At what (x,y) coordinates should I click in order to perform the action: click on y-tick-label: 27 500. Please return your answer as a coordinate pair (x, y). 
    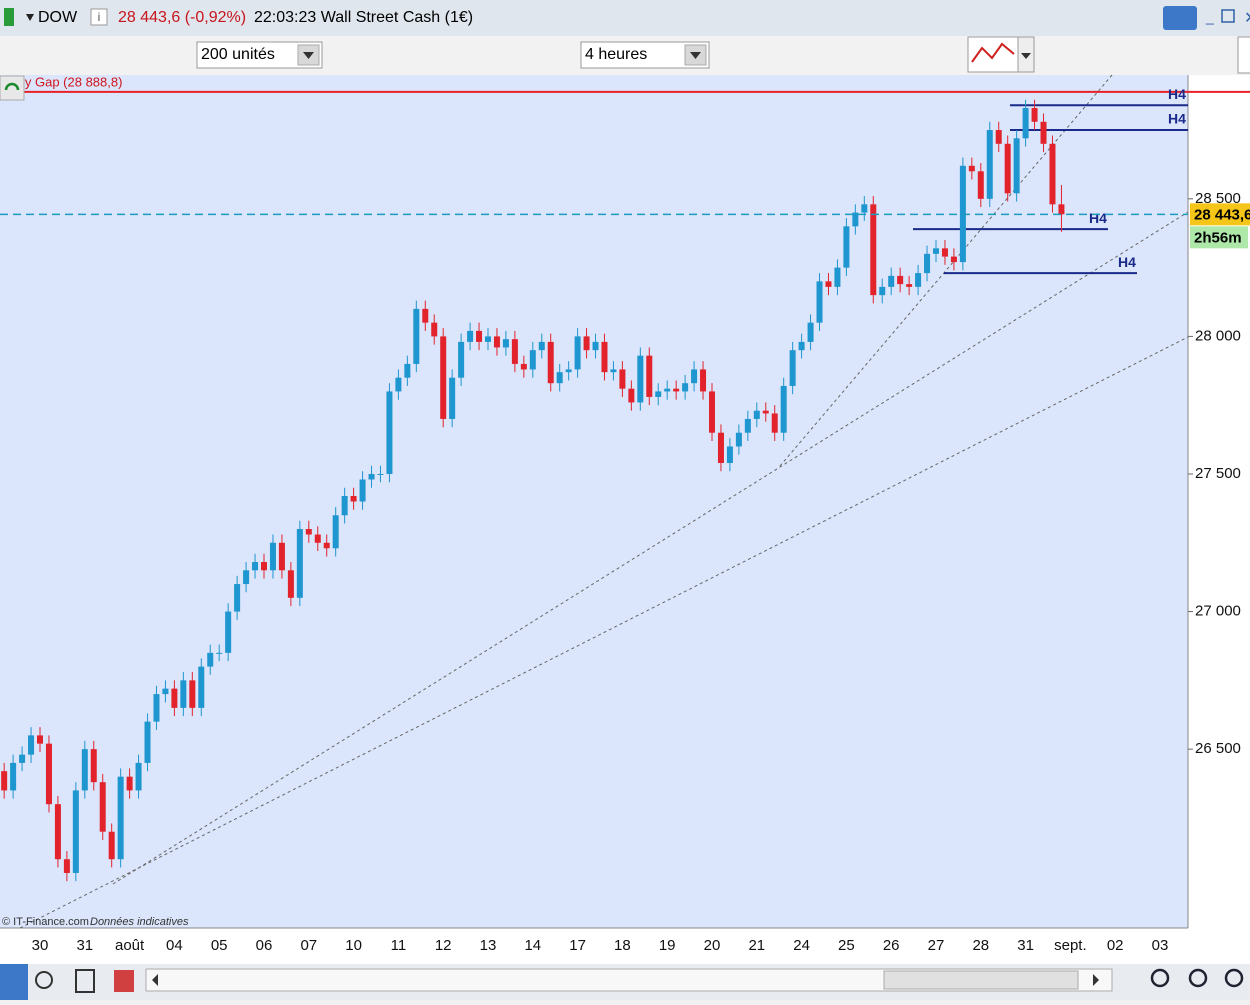
    Looking at the image, I should click on (1218, 473).